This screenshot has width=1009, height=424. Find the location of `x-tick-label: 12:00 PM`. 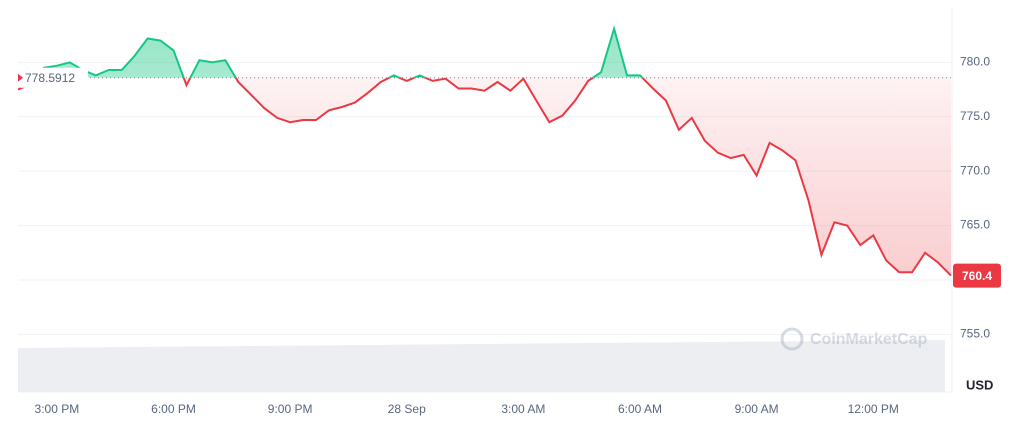

x-tick-label: 12:00 PM is located at coordinates (873, 409).